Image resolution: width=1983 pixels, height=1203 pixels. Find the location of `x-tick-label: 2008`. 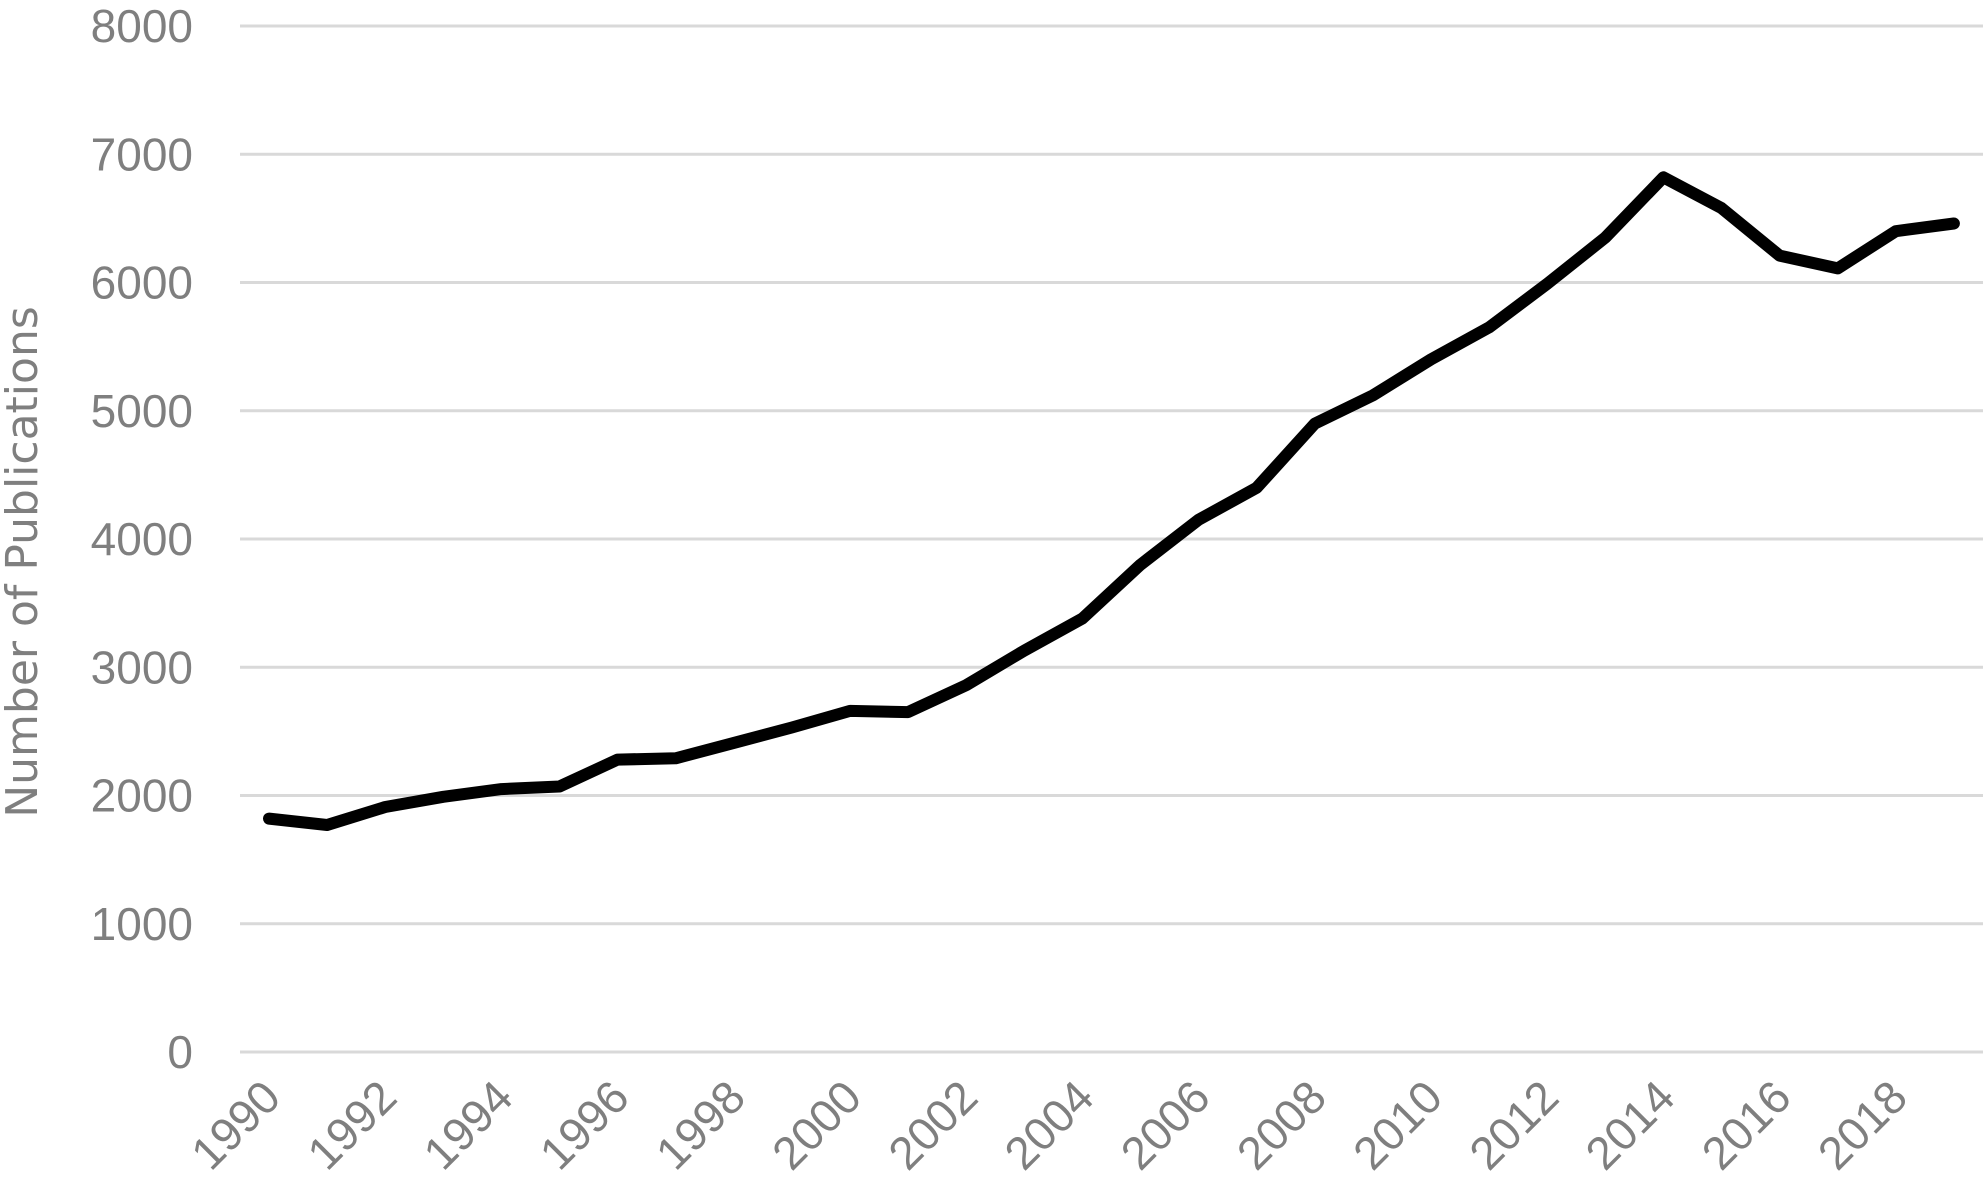

x-tick-label: 2008 is located at coordinates (1281, 1124).